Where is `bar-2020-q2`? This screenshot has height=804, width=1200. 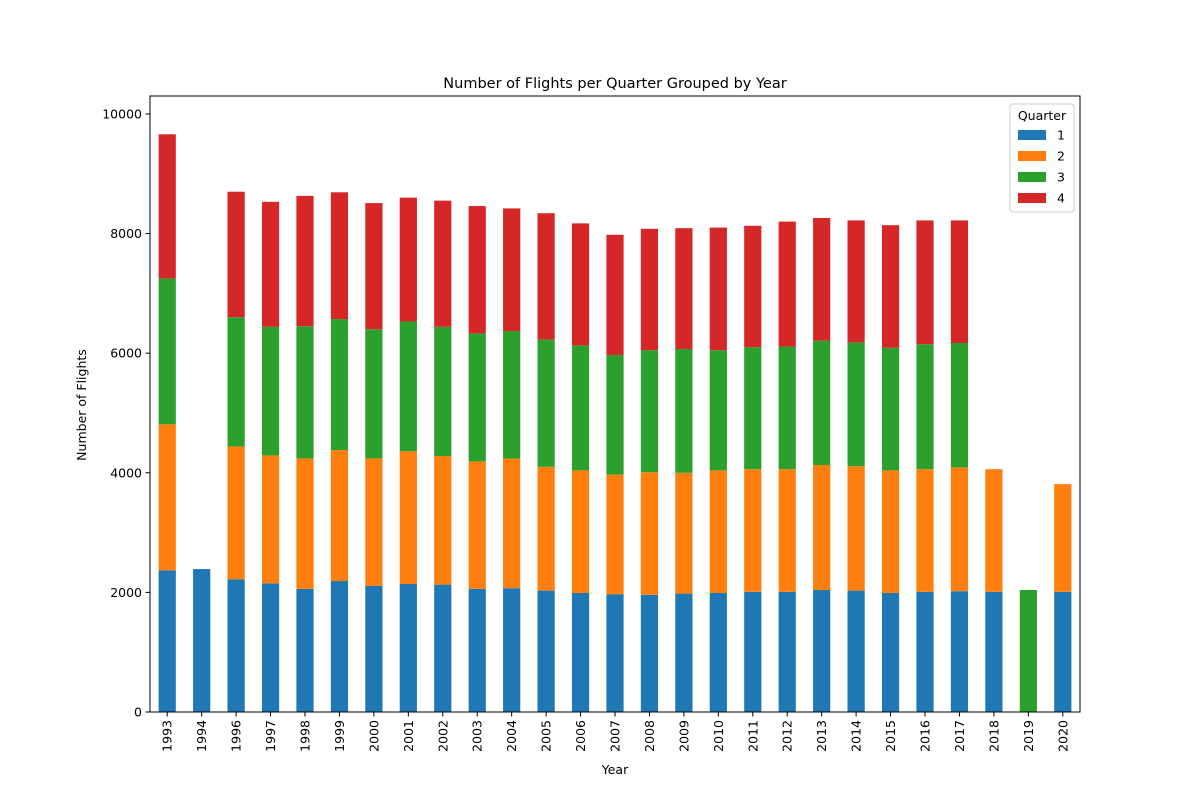
bar-2020-q2 is located at coordinates (1063, 538).